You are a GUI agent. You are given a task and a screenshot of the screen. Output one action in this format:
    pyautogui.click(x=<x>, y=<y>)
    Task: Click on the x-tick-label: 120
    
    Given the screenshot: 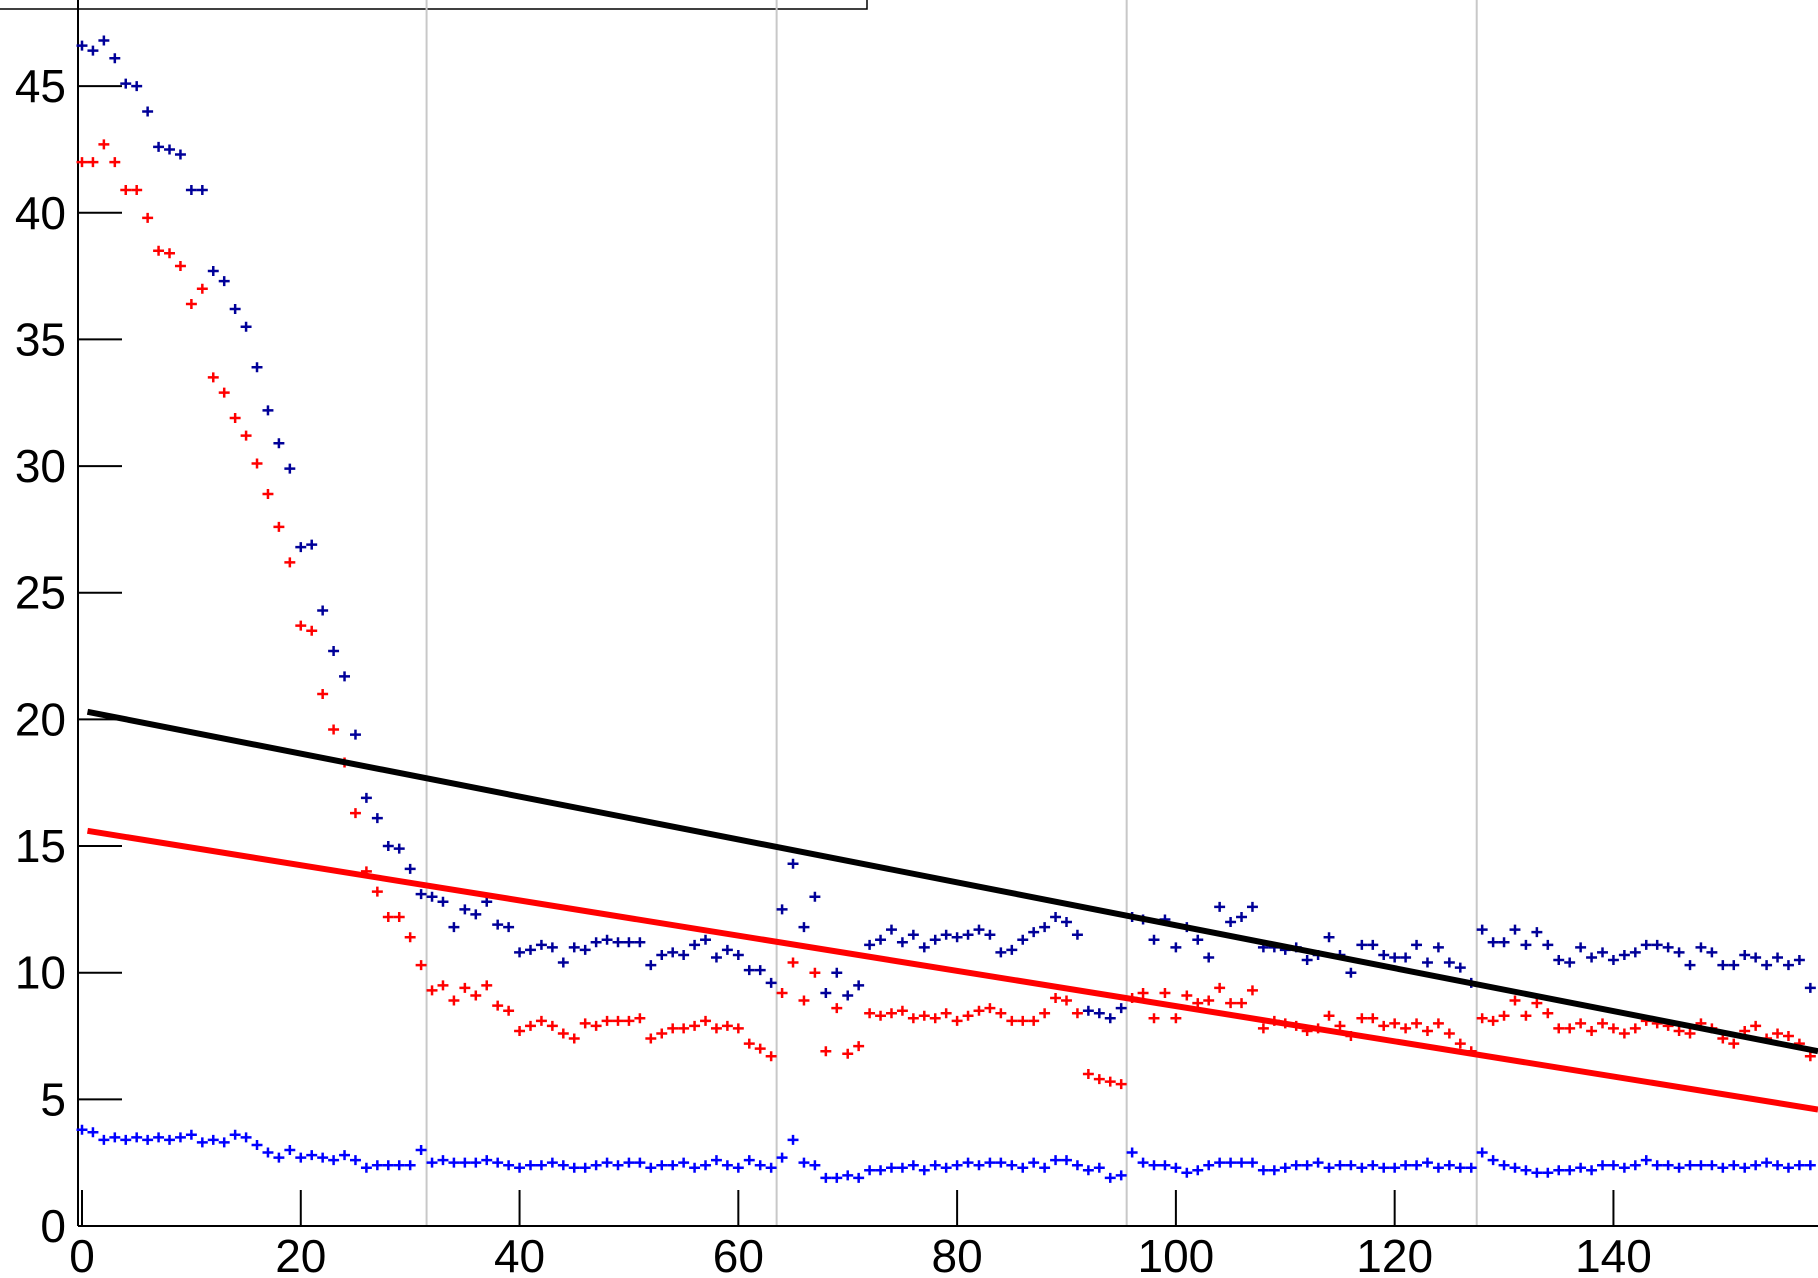 What is the action you would take?
    pyautogui.click(x=1394, y=1254)
    